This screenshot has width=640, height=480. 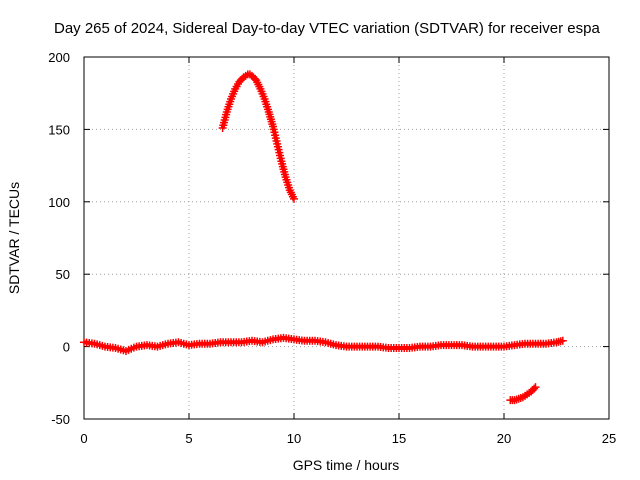 What do you see at coordinates (294, 438) in the screenshot?
I see `x-tick-label: 10` at bounding box center [294, 438].